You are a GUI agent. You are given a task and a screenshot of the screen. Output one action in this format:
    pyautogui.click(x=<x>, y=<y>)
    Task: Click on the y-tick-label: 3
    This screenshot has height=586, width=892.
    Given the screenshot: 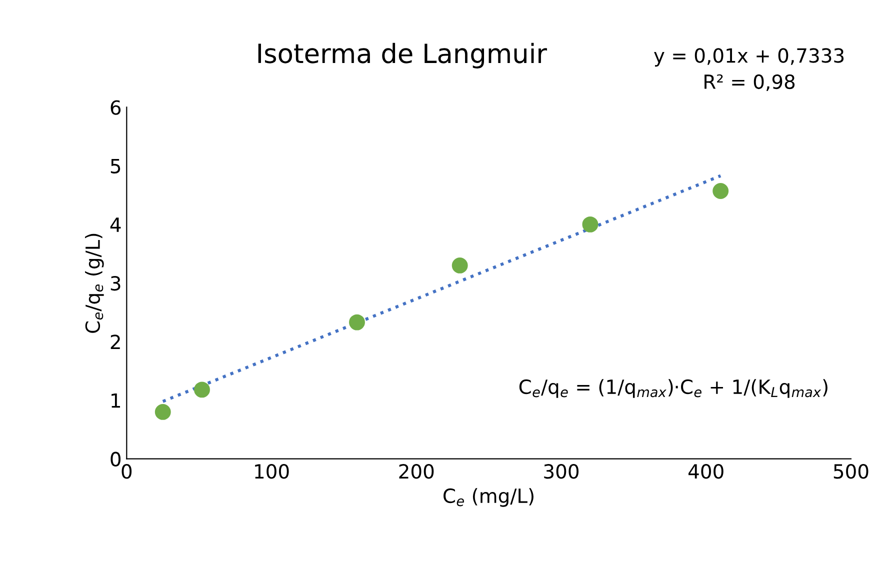 What is the action you would take?
    pyautogui.click(x=115, y=283)
    